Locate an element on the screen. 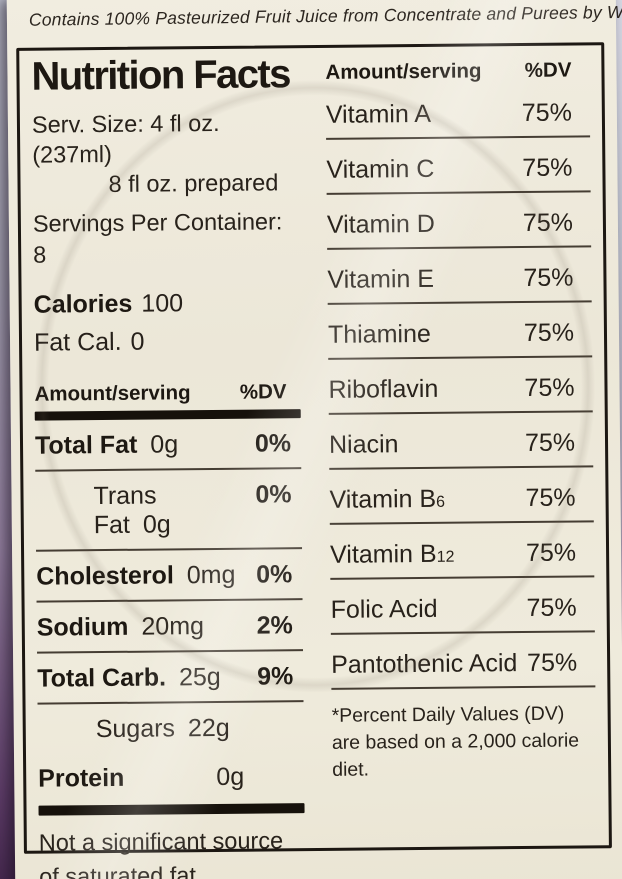  nutrient-row-sugars: Sugars 22g is located at coordinates (171, 728).